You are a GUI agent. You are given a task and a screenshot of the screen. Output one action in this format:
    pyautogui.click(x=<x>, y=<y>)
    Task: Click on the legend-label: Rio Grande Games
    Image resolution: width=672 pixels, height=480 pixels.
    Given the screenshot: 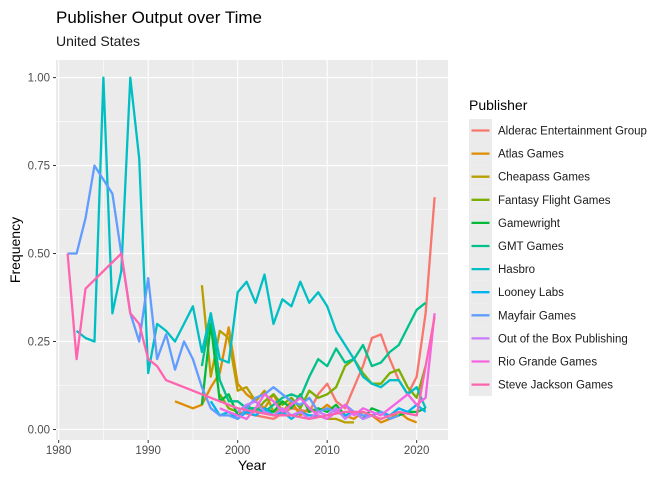 What is the action you would take?
    pyautogui.click(x=547, y=363)
    